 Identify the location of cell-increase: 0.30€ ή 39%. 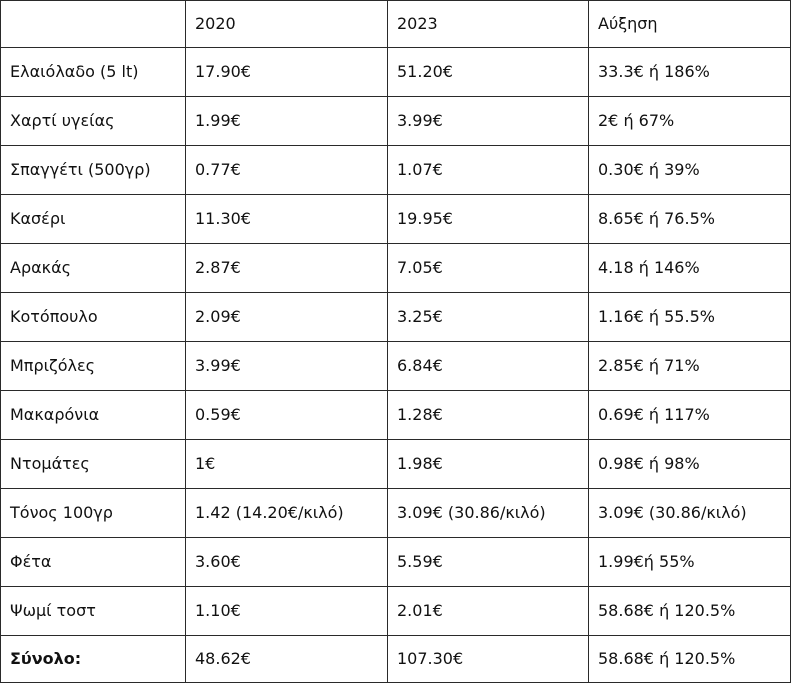
(689, 170).